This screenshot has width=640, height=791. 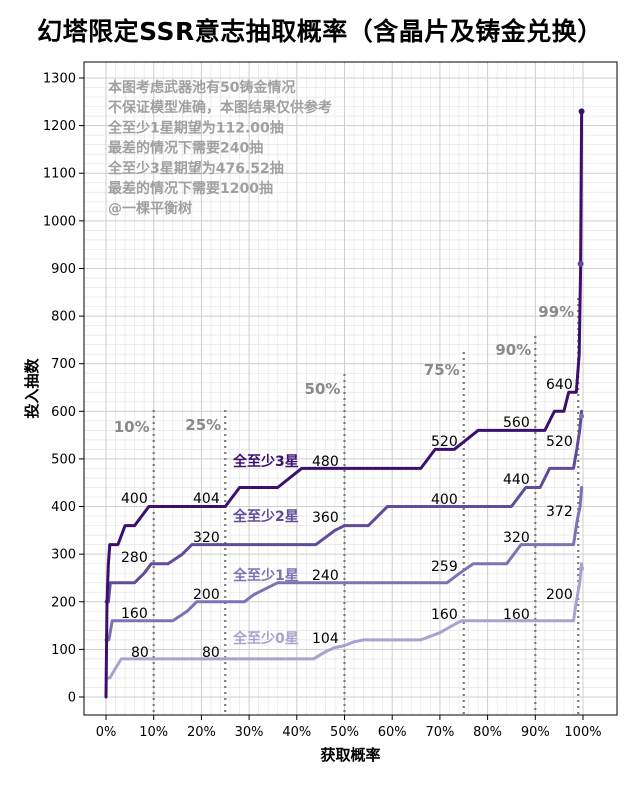 I want to click on percentile-label: 90%, so click(x=513, y=350).